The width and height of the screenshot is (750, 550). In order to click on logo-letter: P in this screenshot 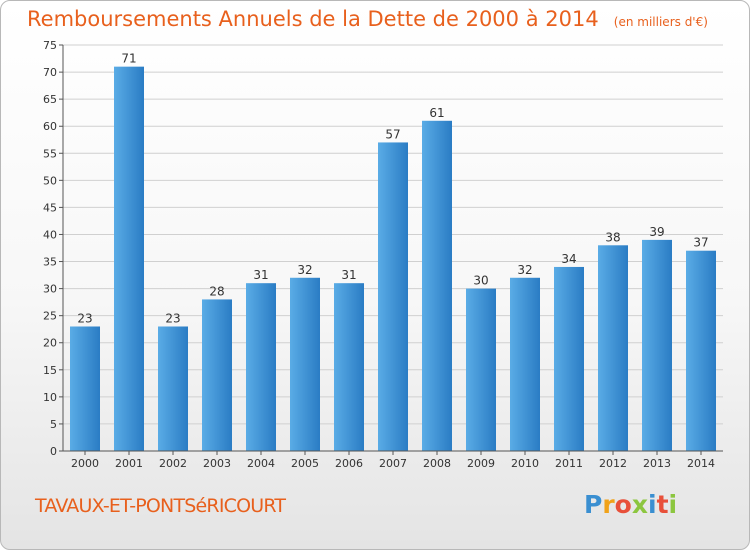, I will do `click(593, 504)`.